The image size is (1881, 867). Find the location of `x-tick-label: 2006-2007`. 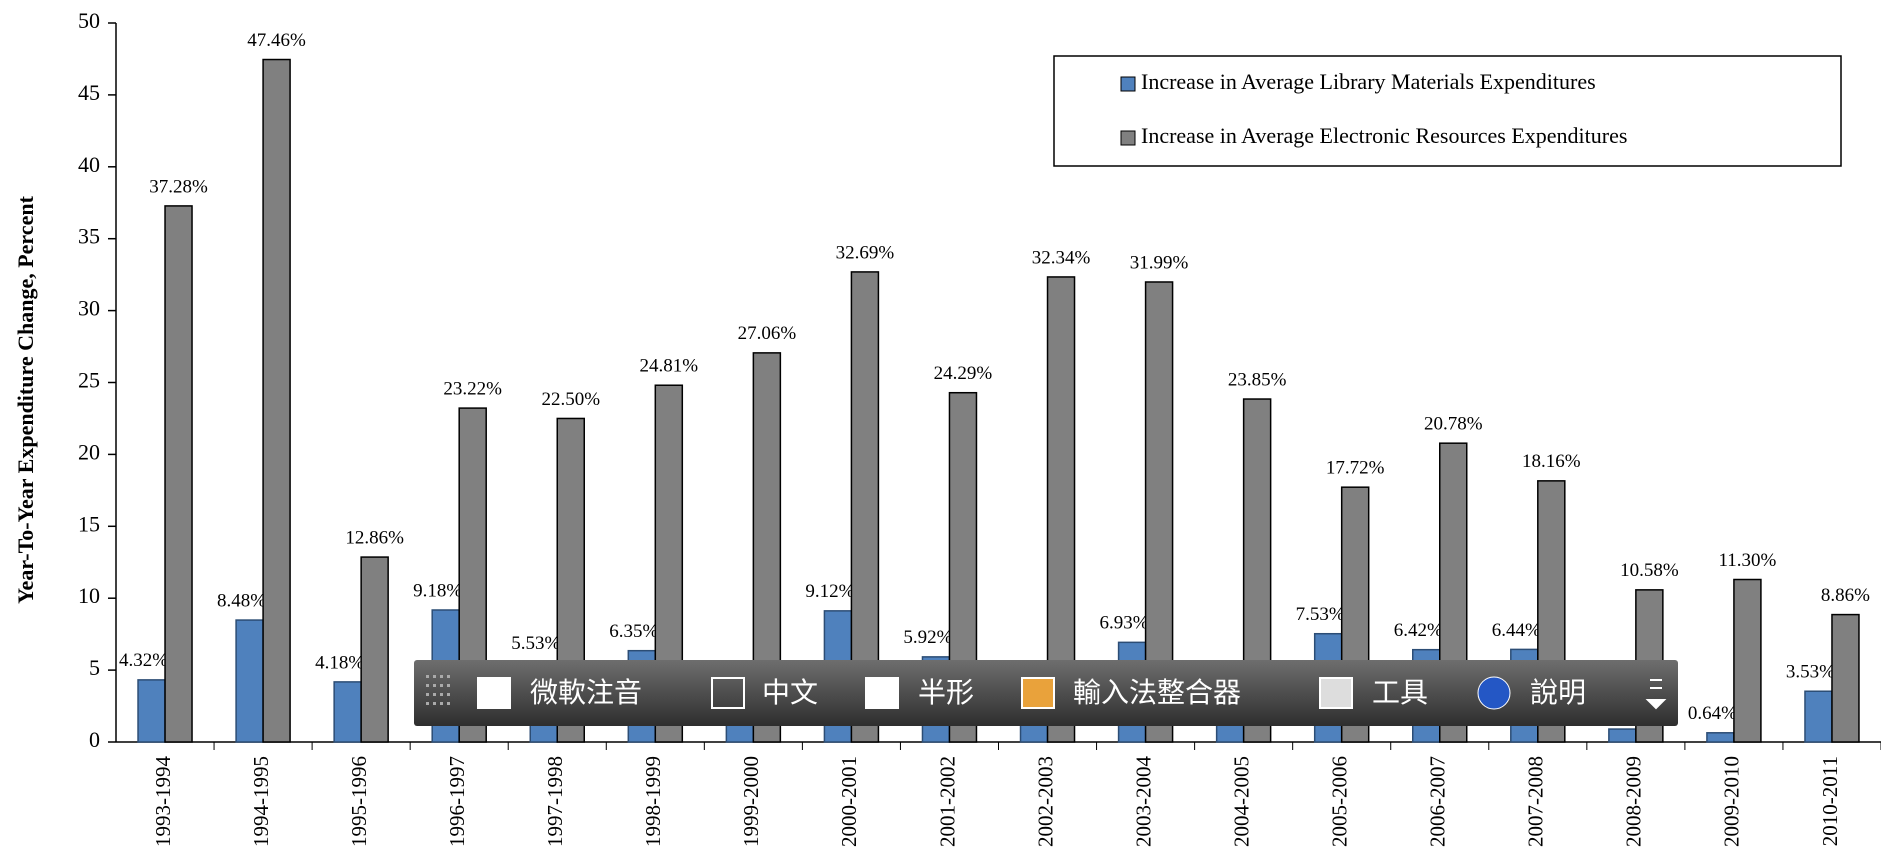

x-tick-label: 2006-2007 is located at coordinates (1438, 801).